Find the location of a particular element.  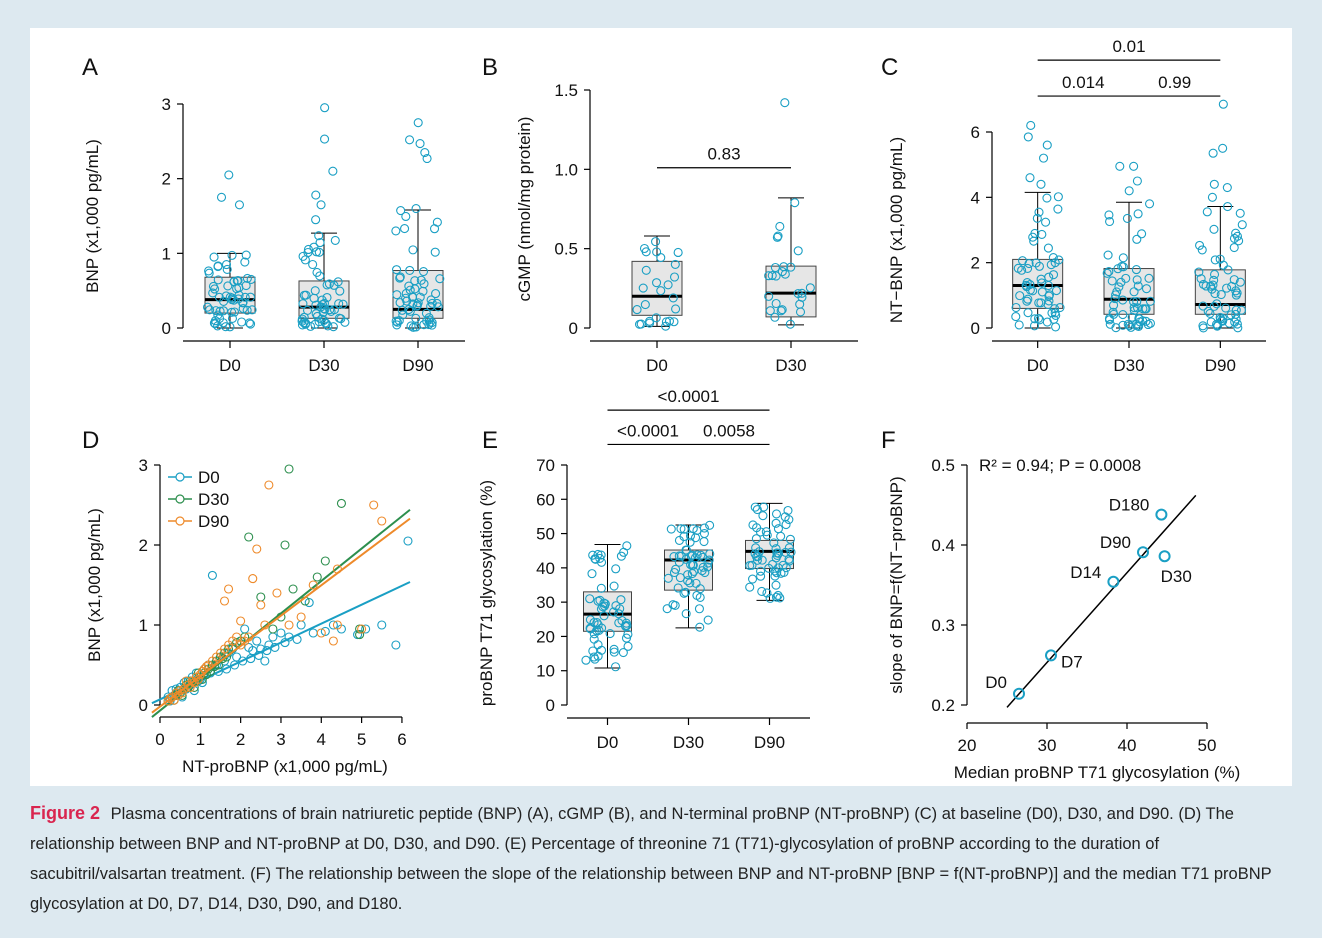

x-tick-label: 5 is located at coordinates (361, 739).